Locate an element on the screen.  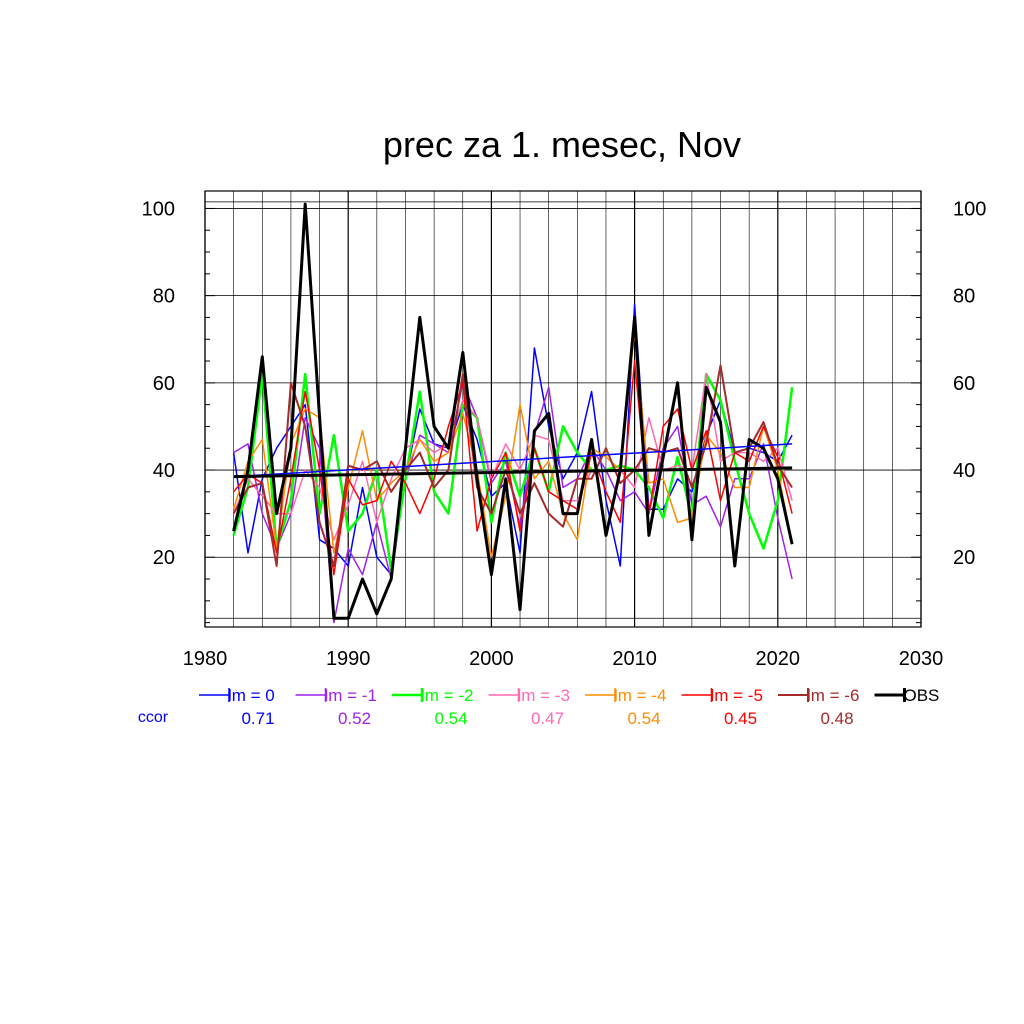
legend-label-0: lm = 0 is located at coordinates (251, 695).